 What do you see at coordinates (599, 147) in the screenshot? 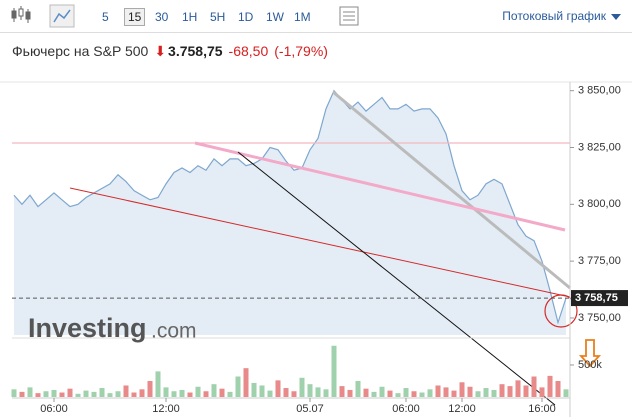
I see `y-tick-label: 3 825,00` at bounding box center [599, 147].